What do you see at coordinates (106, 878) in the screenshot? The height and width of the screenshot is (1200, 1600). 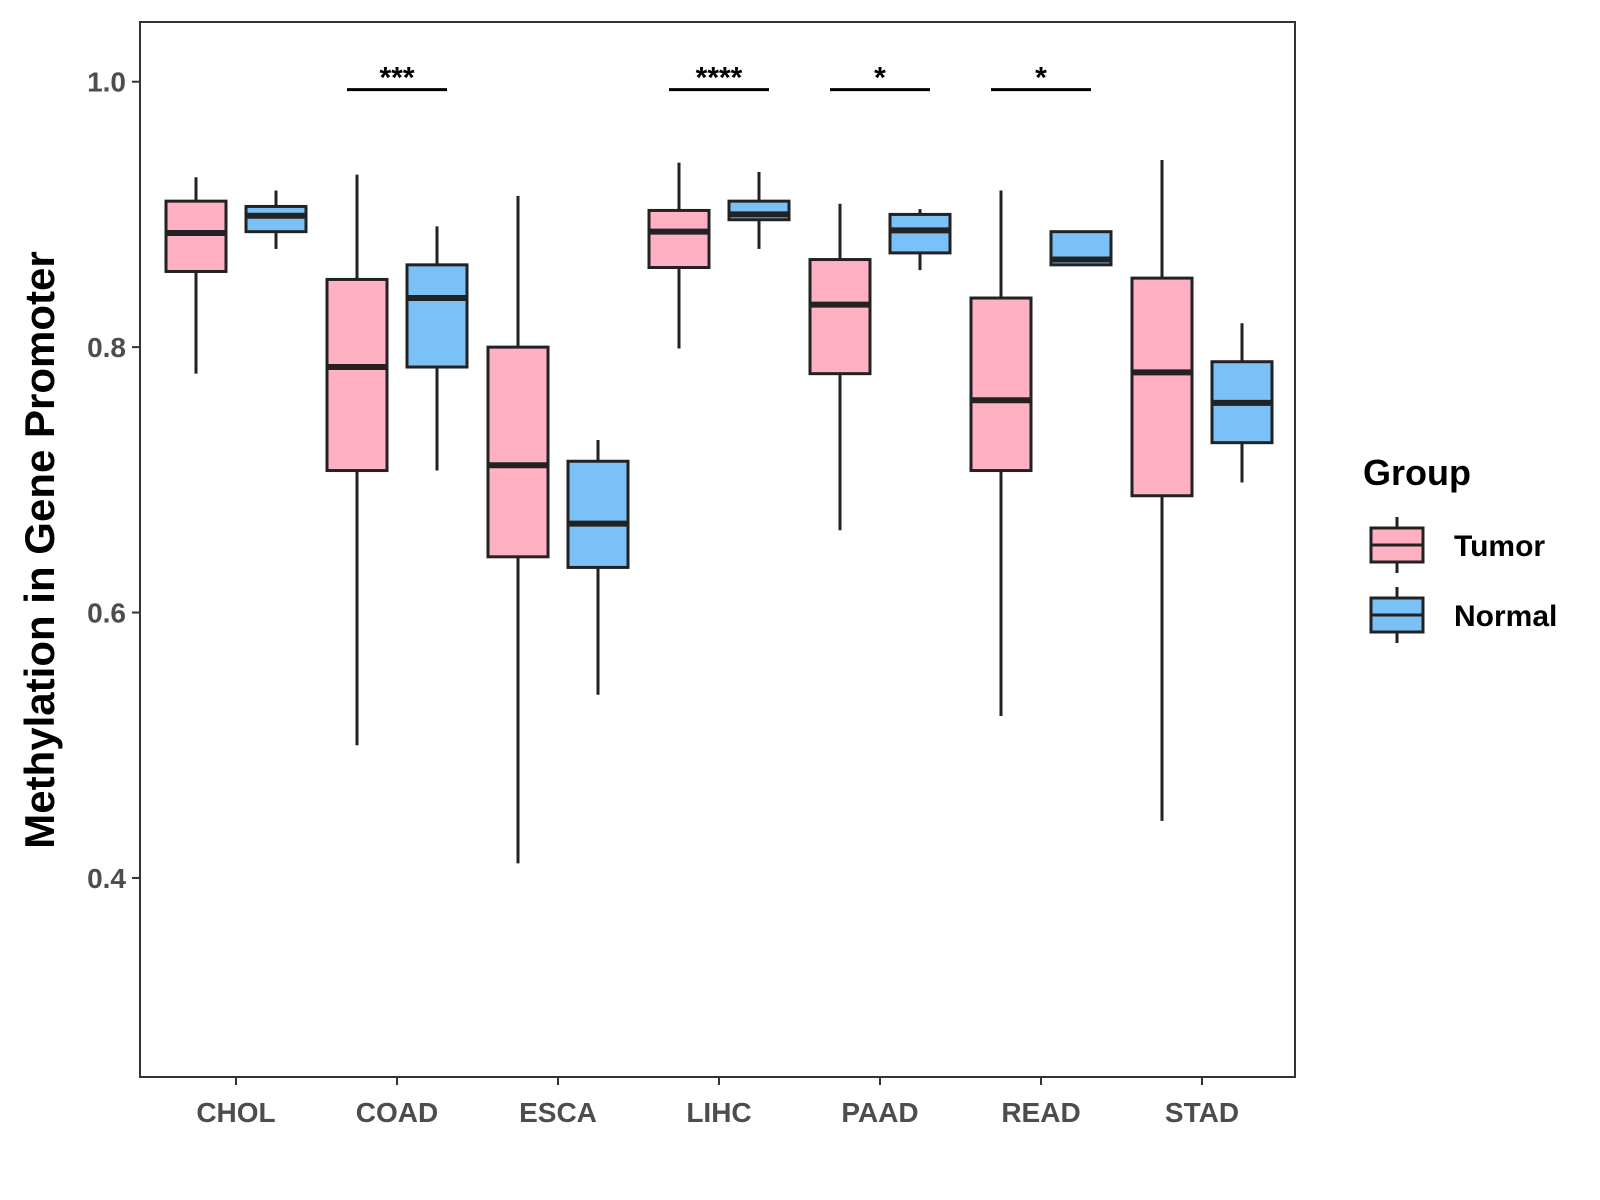 I see `y-tick-label: 0.4` at bounding box center [106, 878].